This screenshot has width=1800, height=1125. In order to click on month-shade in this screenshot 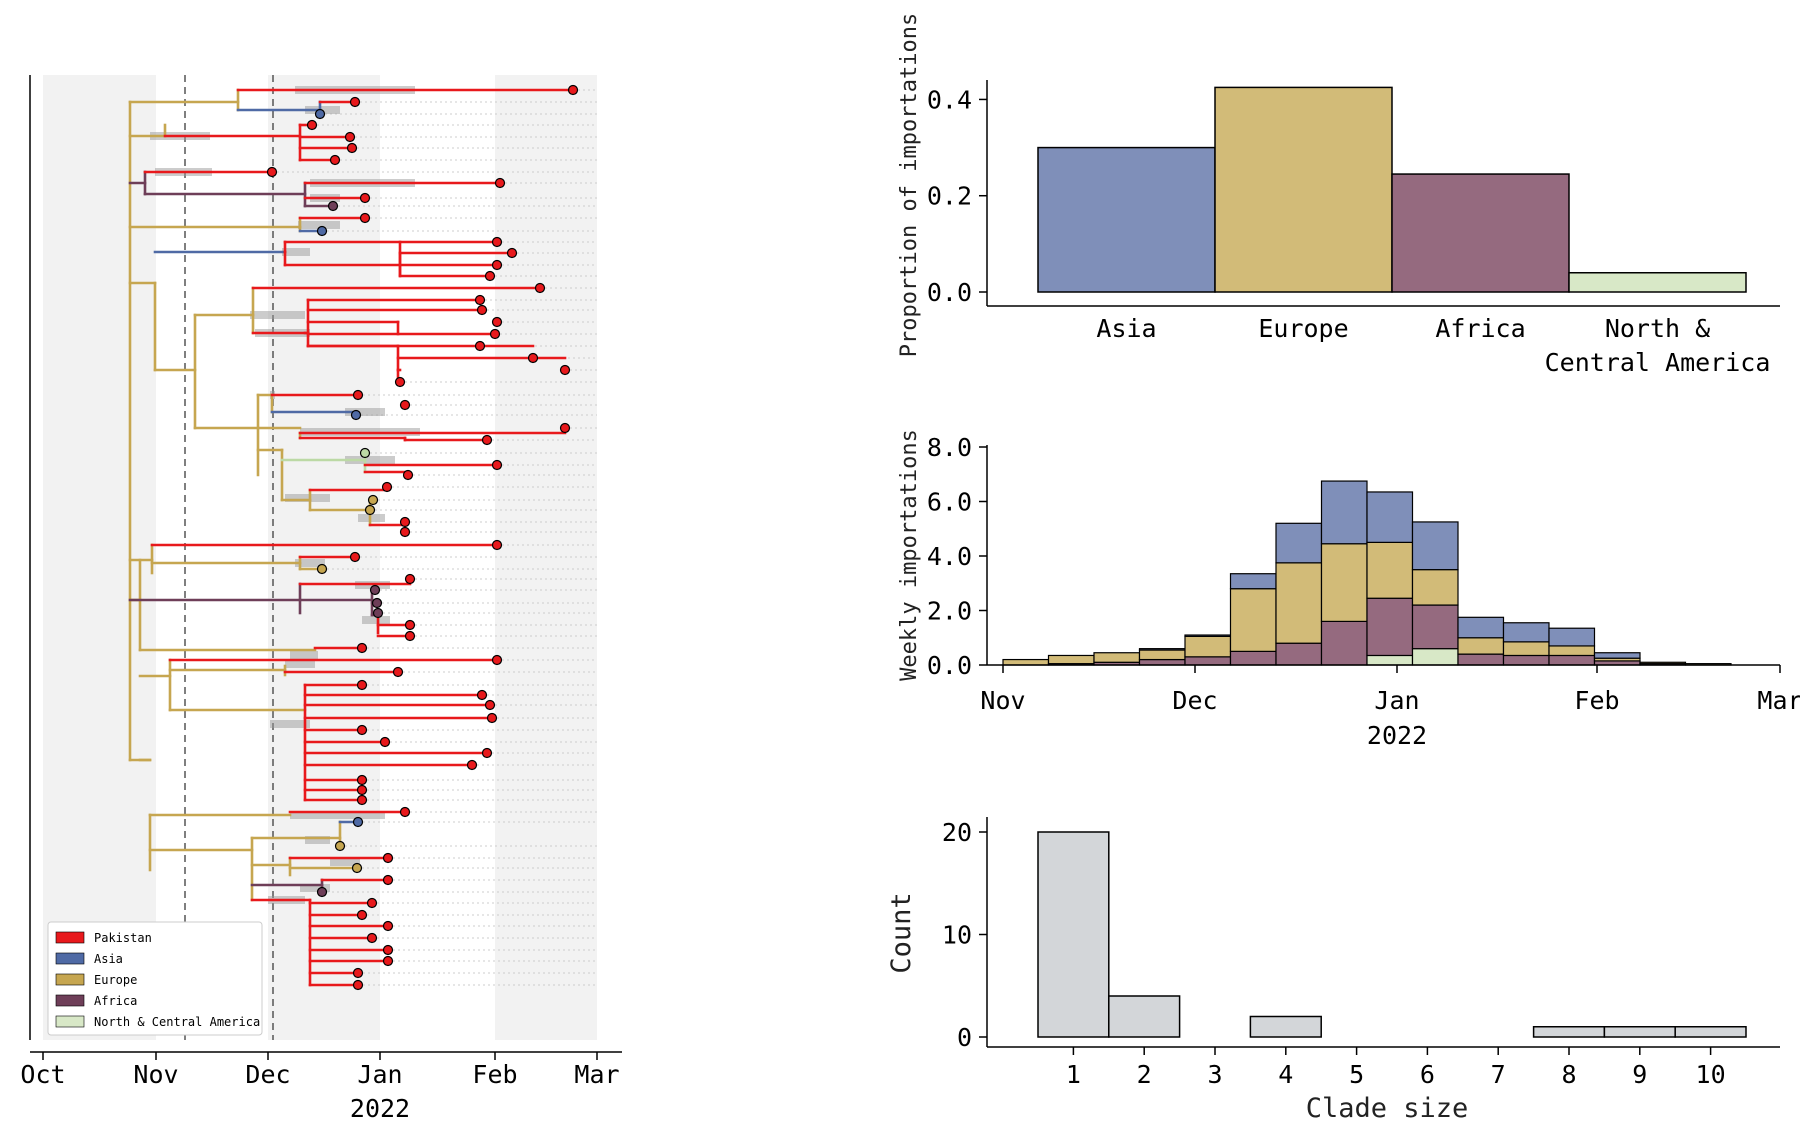, I will do `click(99, 557)`.